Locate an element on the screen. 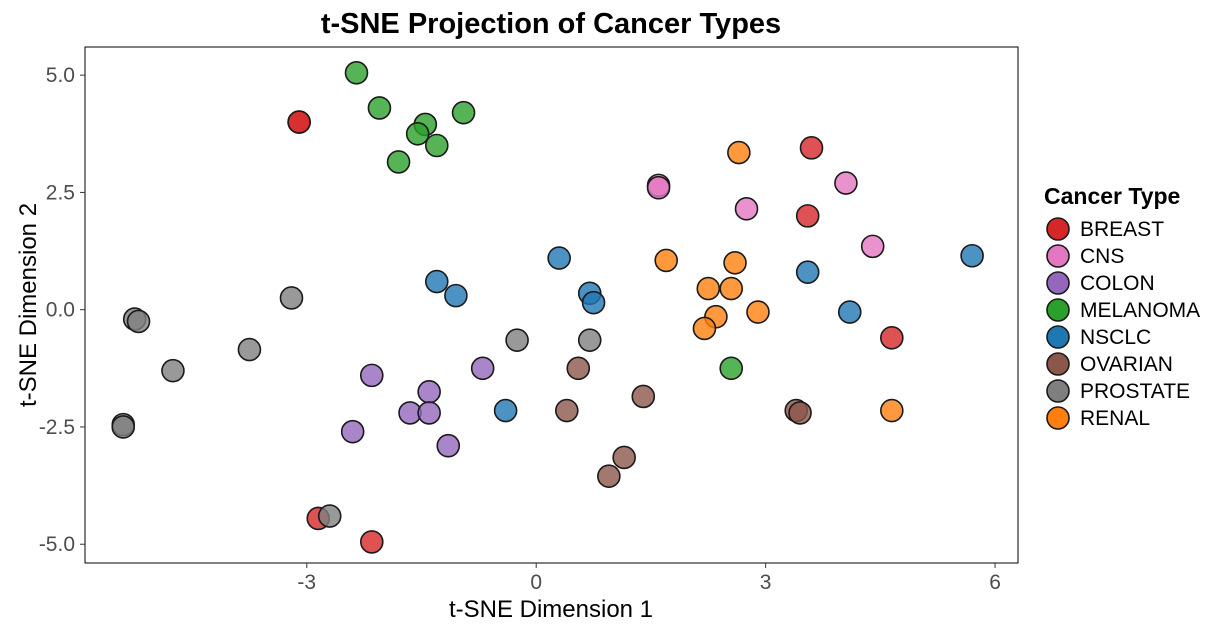 The image size is (1219, 631). y-tick-label: 0.0 is located at coordinates (60, 310).